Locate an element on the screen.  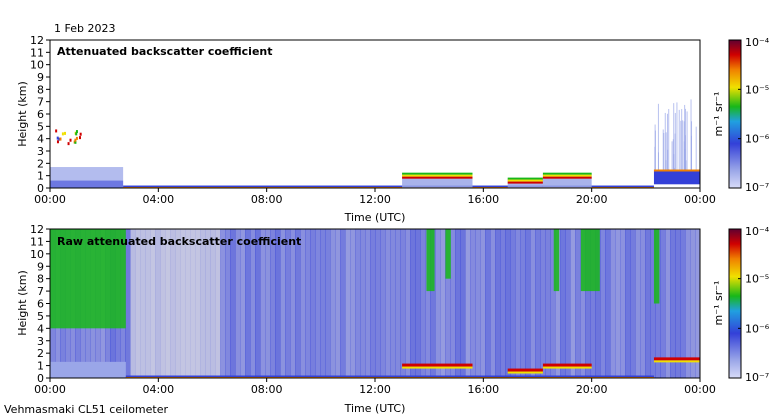
colorbar-tick-label: 10⁻⁷ is located at coordinates (757, 187).